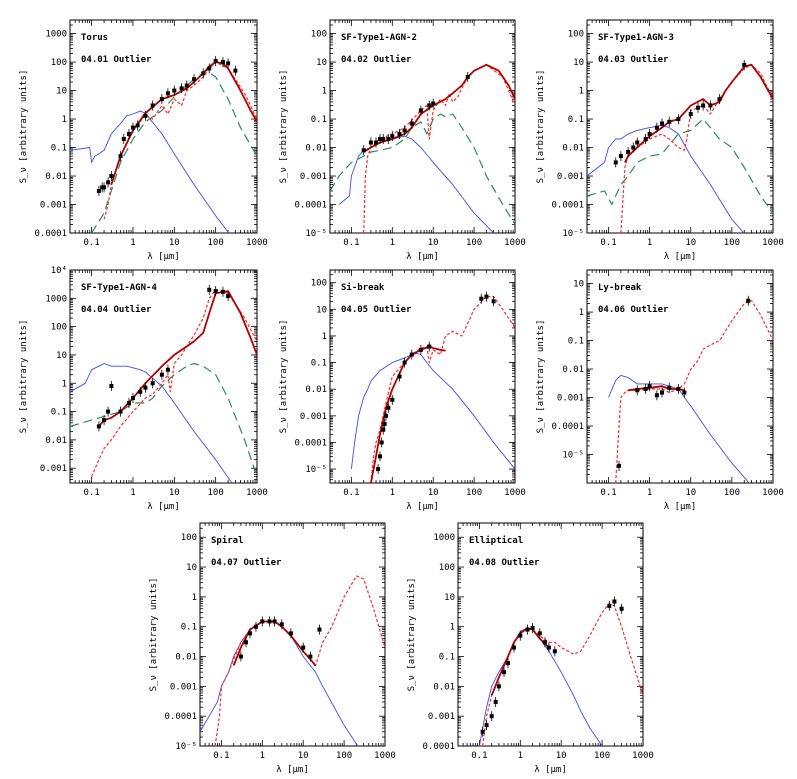  I want to click on panel-subtitle: 04.06 Outlier, so click(633, 309).